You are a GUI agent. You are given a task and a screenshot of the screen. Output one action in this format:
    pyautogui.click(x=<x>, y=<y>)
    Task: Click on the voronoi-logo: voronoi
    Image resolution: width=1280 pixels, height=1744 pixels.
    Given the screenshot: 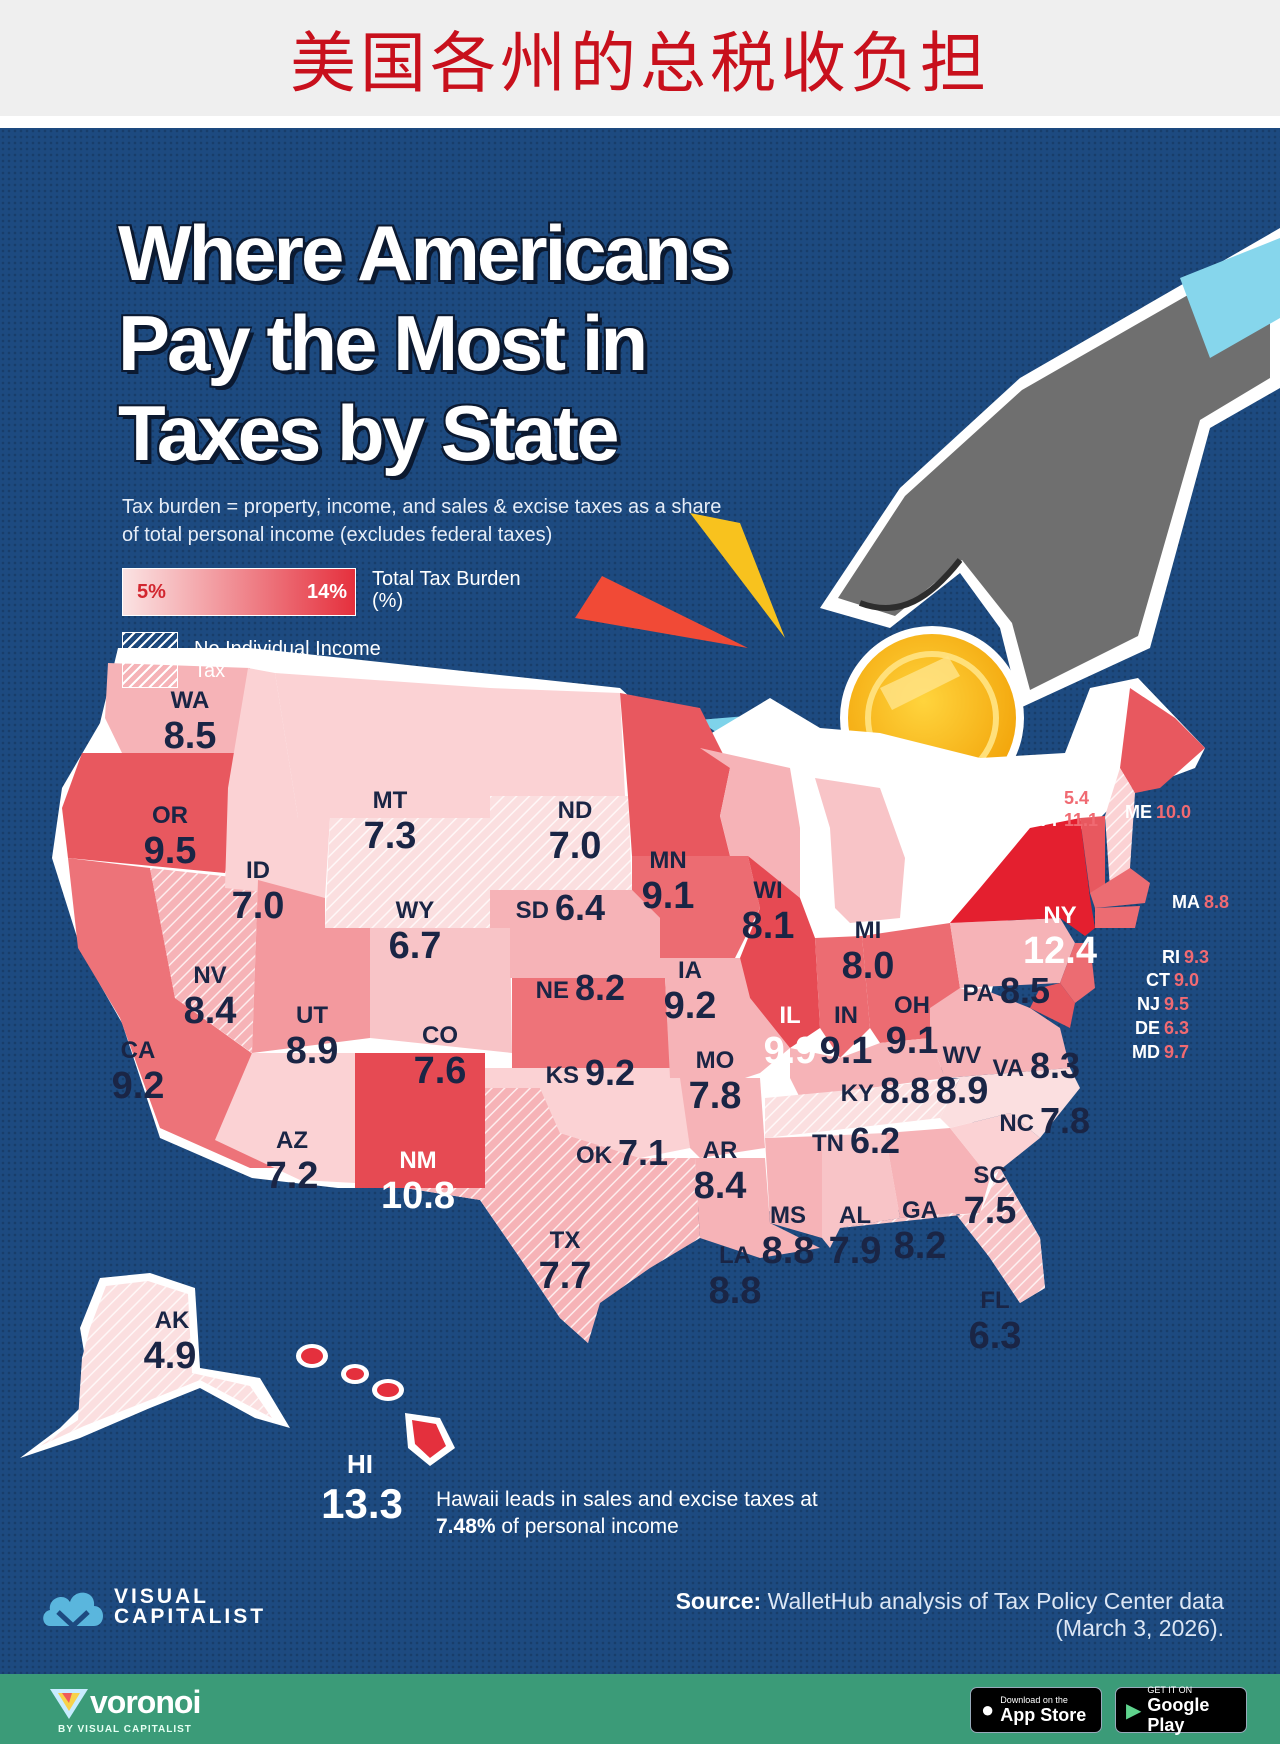 What is the action you would take?
    pyautogui.click(x=124, y=1702)
    